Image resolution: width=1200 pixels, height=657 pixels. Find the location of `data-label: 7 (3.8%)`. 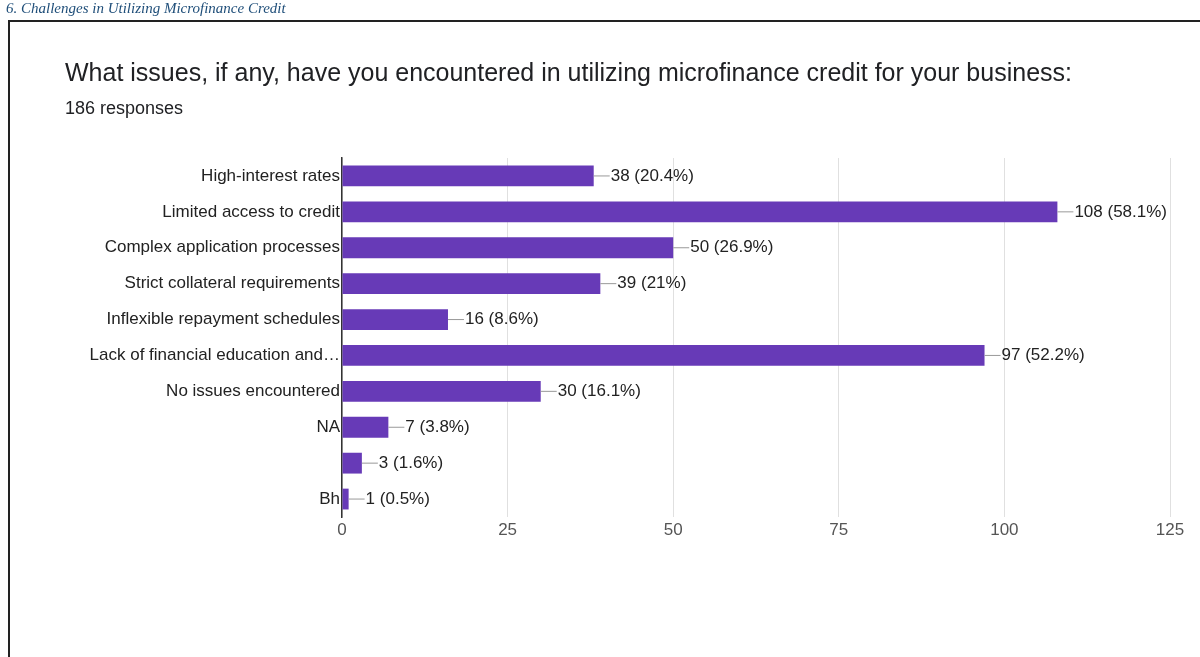

data-label: 7 (3.8%) is located at coordinates (437, 426).